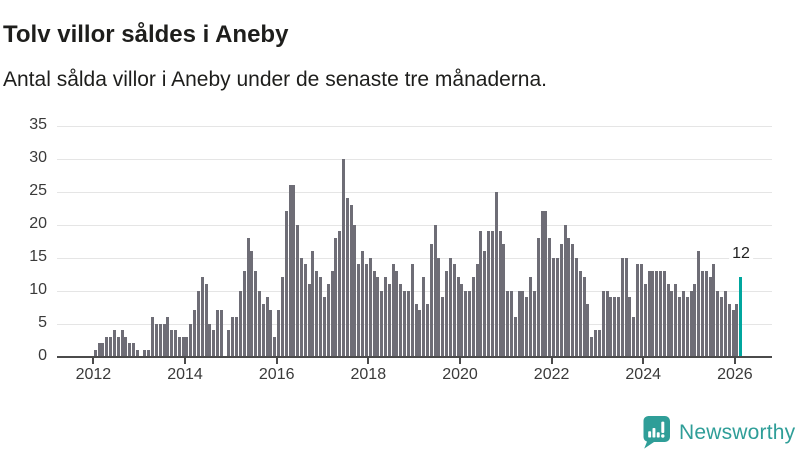 The image size is (800, 450). Describe the element at coordinates (146, 35) in the screenshot. I see `page-title: Tolv villor såldes i Aneby` at that location.